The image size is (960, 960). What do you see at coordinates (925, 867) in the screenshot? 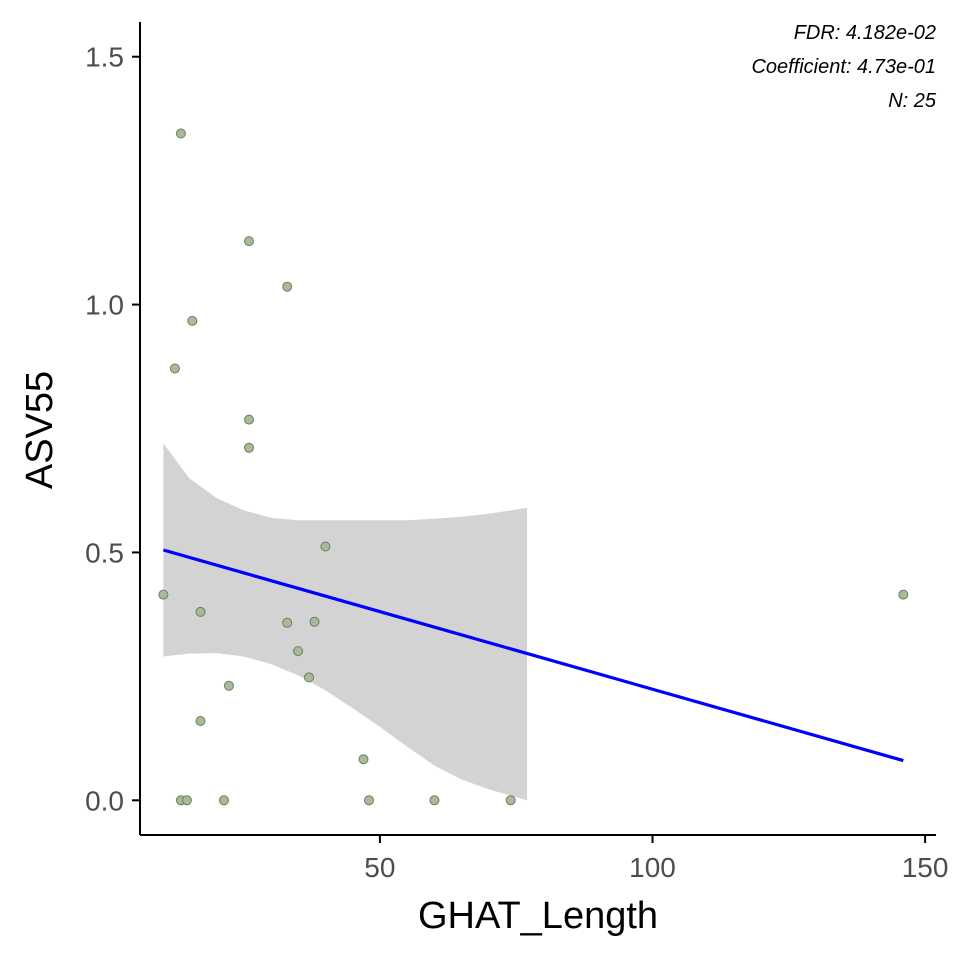
I see `x-tick-label: 150` at bounding box center [925, 867].